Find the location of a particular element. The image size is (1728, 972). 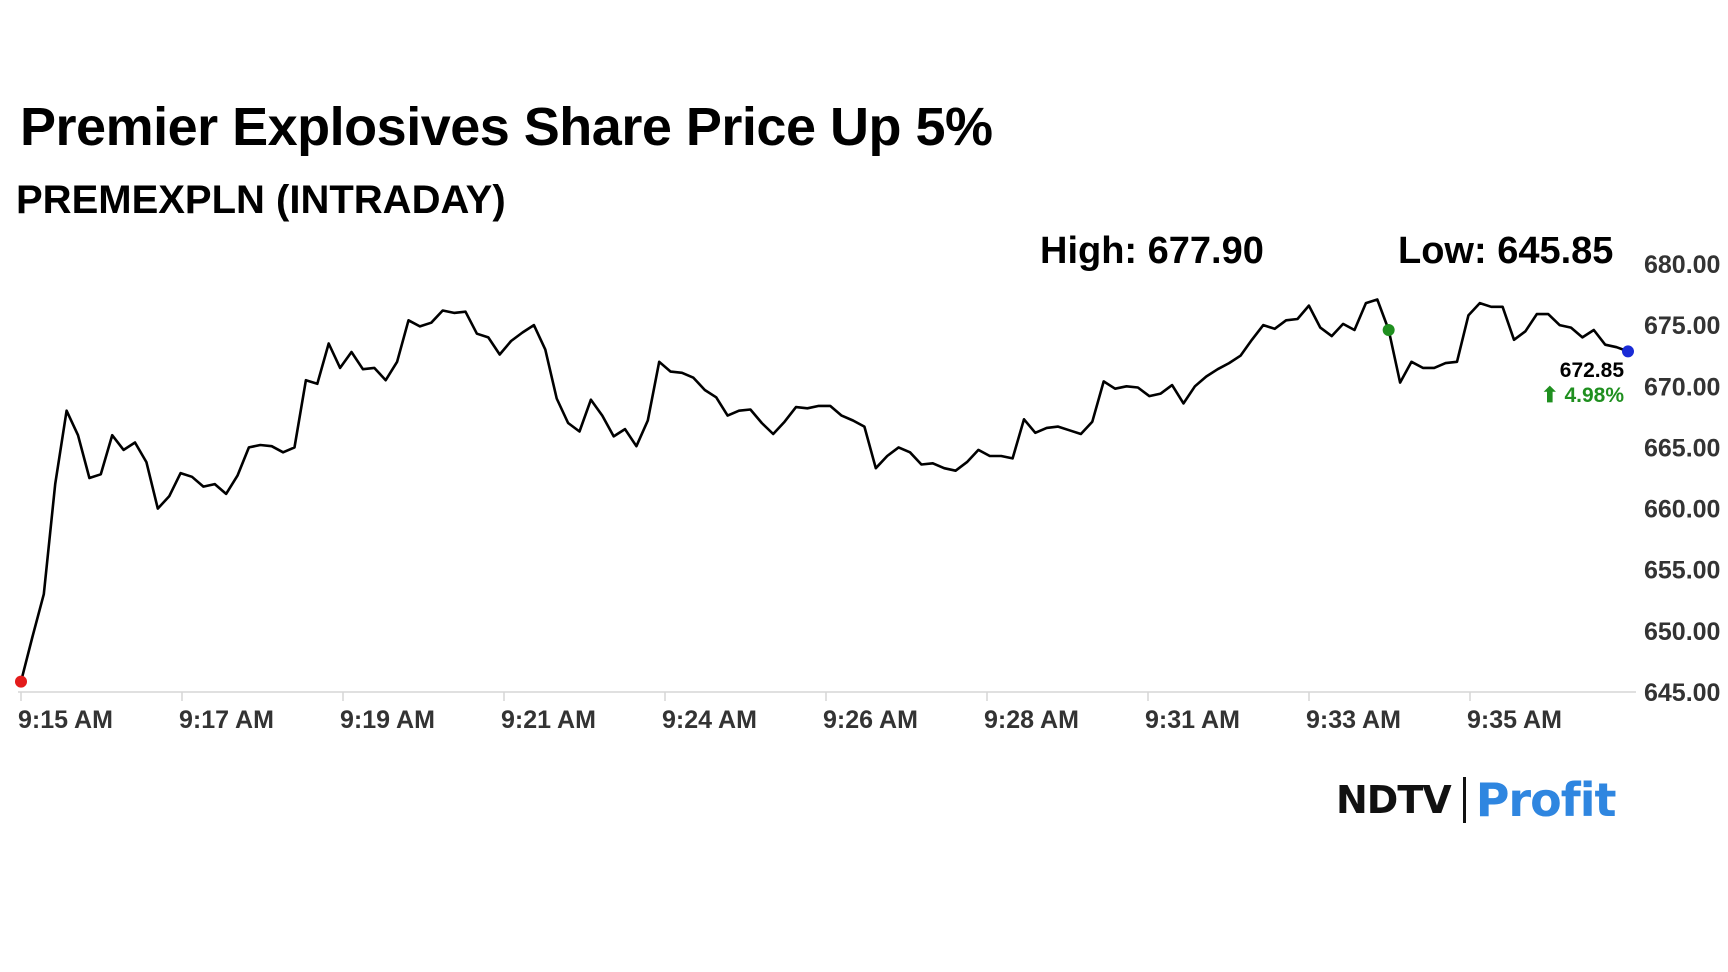

y-tick-label: 650.00 is located at coordinates (1682, 632).